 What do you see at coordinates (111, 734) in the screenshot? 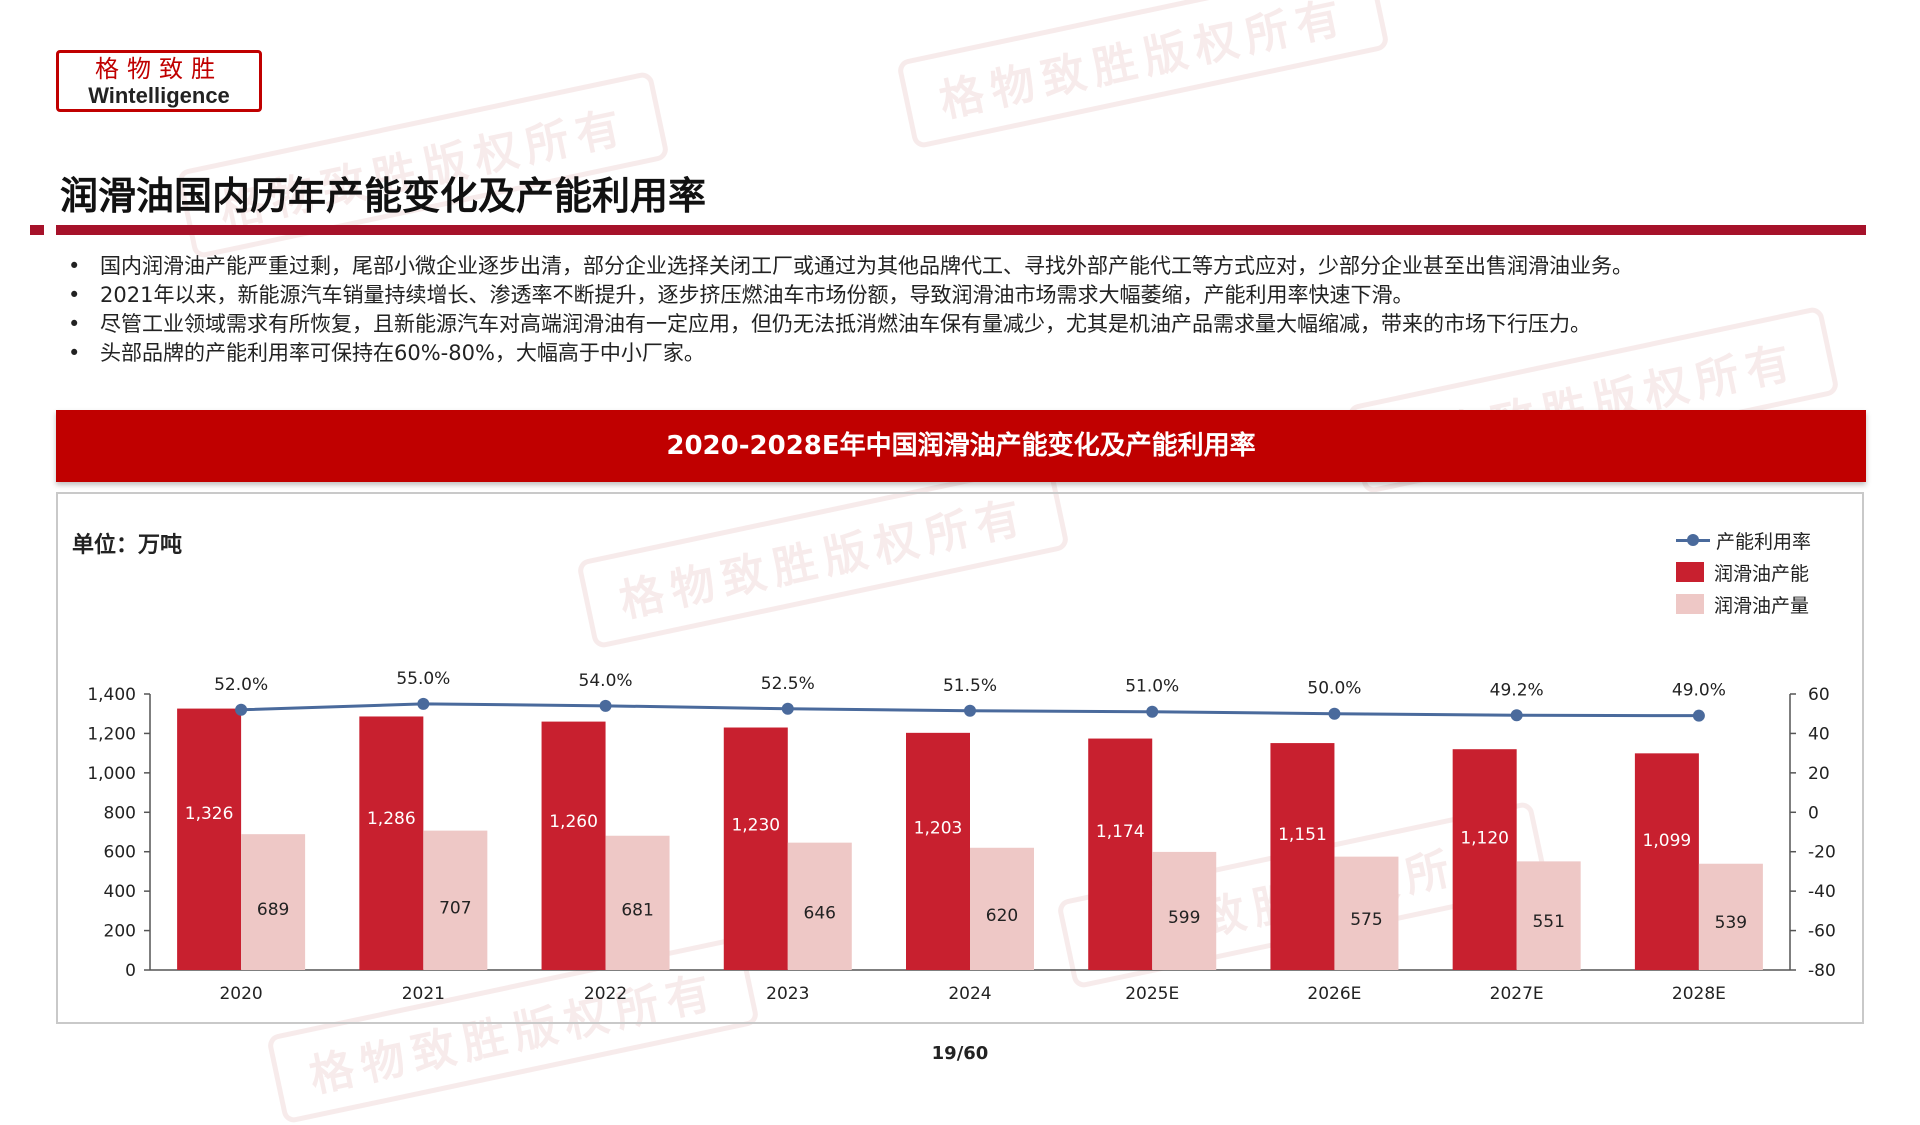
I see `y-left-tick-label: 1,200` at bounding box center [111, 734].